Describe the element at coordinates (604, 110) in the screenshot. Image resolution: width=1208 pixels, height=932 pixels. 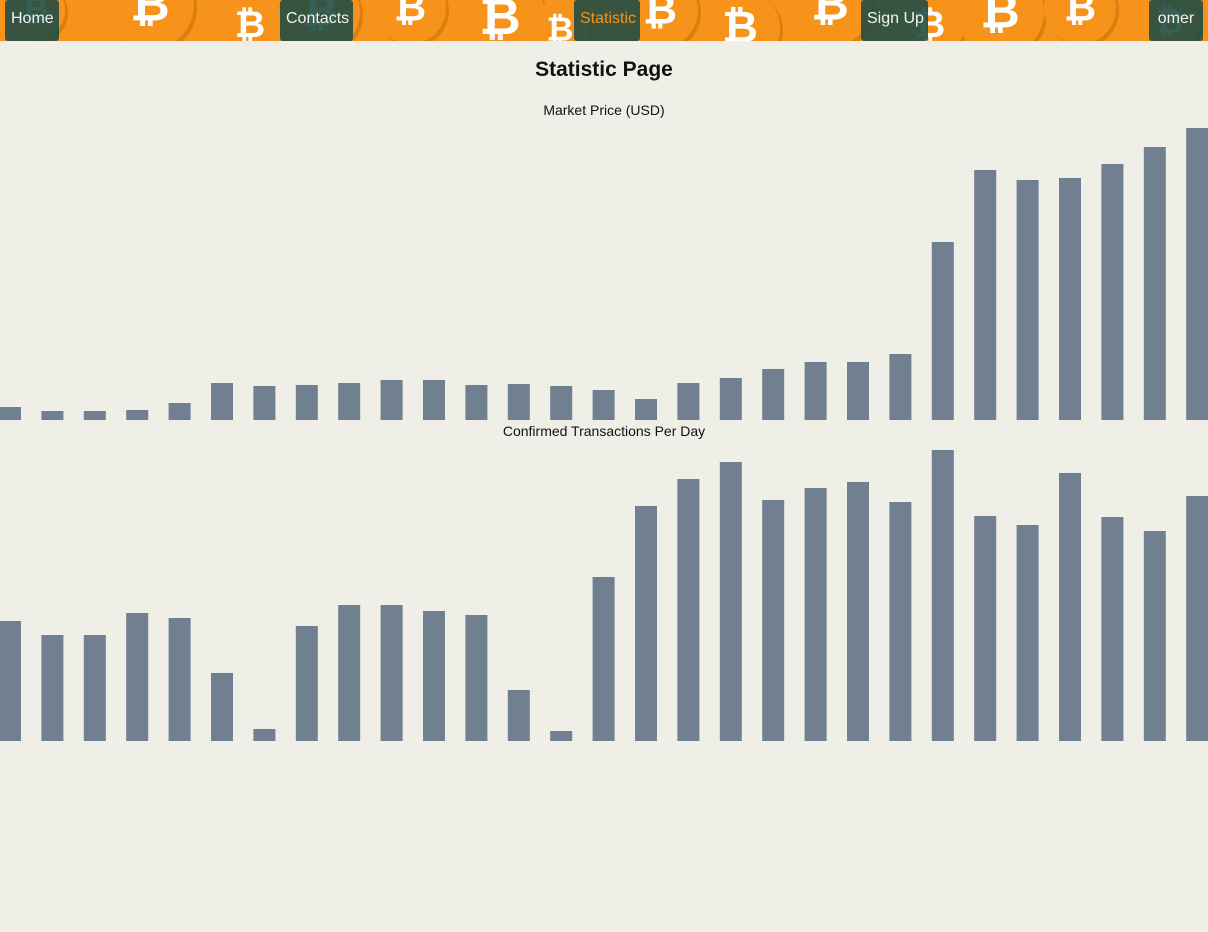
I see `market-price-chart-title: Market Price (USD)` at that location.